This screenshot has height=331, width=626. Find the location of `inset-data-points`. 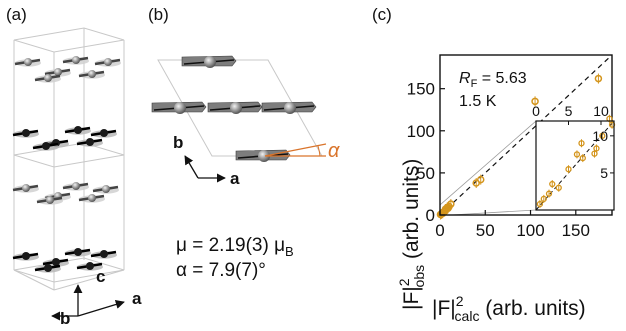

inset-data-points is located at coordinates (576, 161).